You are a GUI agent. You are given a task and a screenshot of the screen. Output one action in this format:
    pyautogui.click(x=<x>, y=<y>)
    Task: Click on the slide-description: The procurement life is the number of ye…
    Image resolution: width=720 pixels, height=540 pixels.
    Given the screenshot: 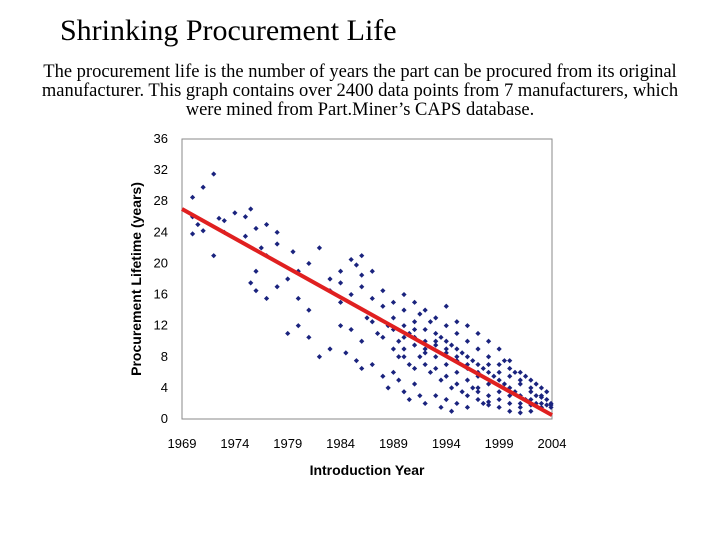 What is the action you would take?
    pyautogui.click(x=360, y=91)
    